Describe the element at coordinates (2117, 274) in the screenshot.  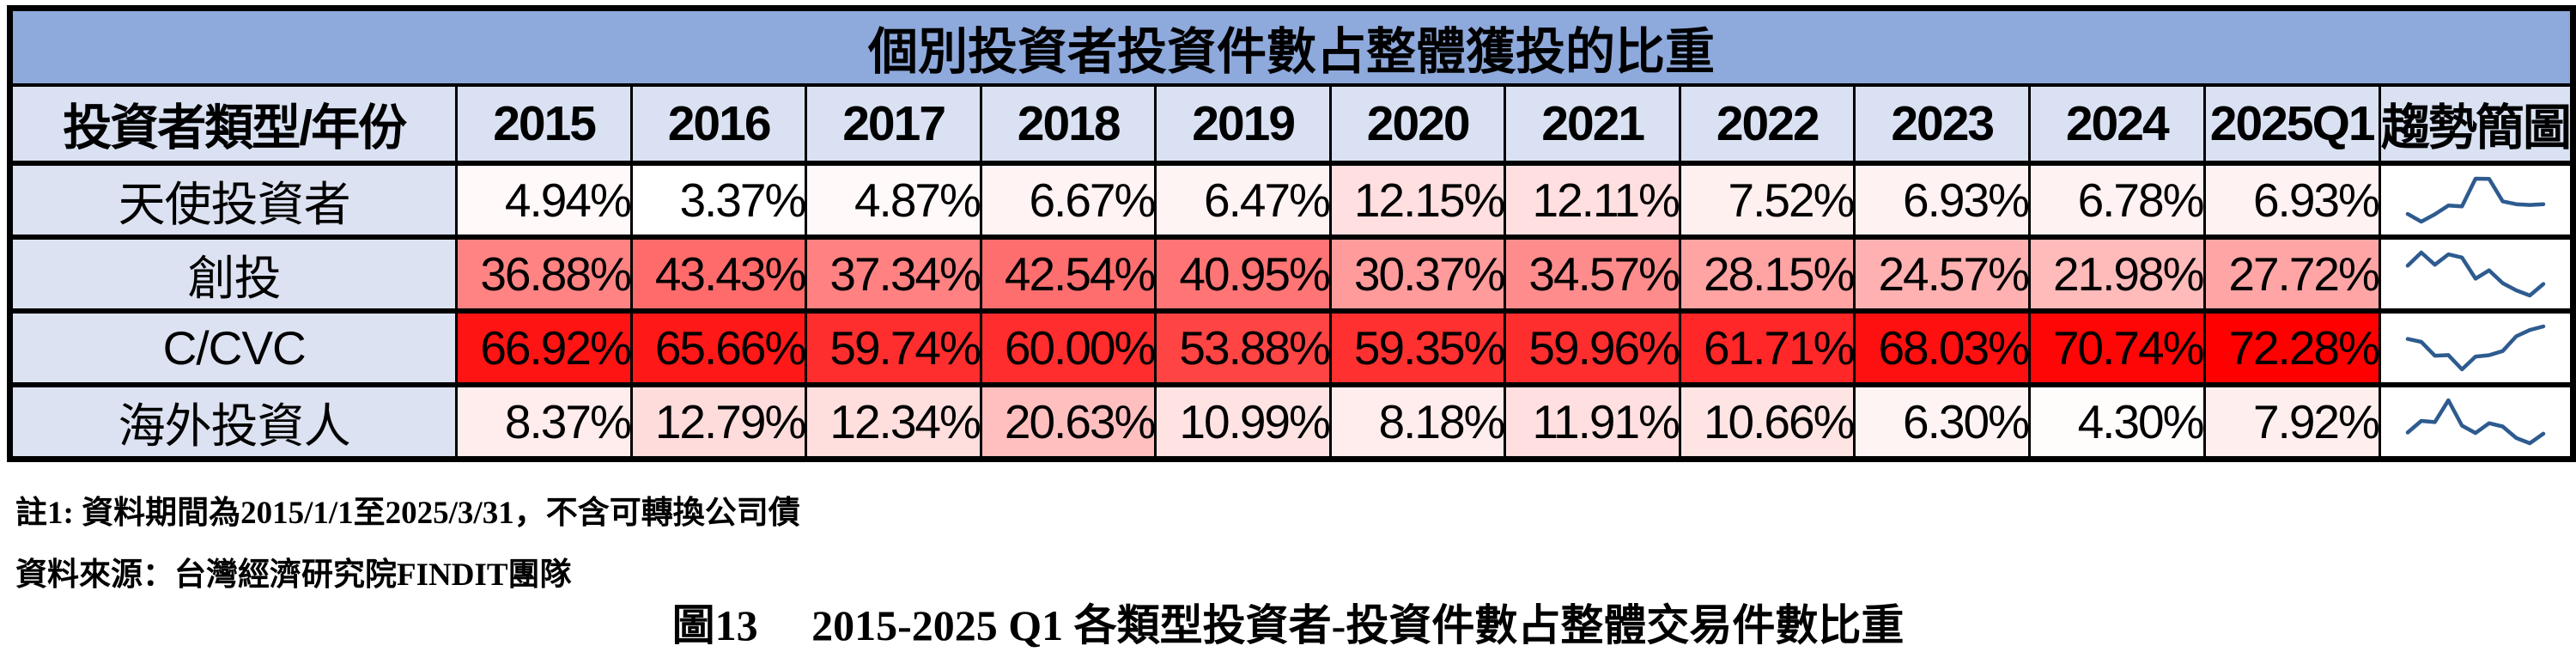
I see `value-cell: 21.98%` at that location.